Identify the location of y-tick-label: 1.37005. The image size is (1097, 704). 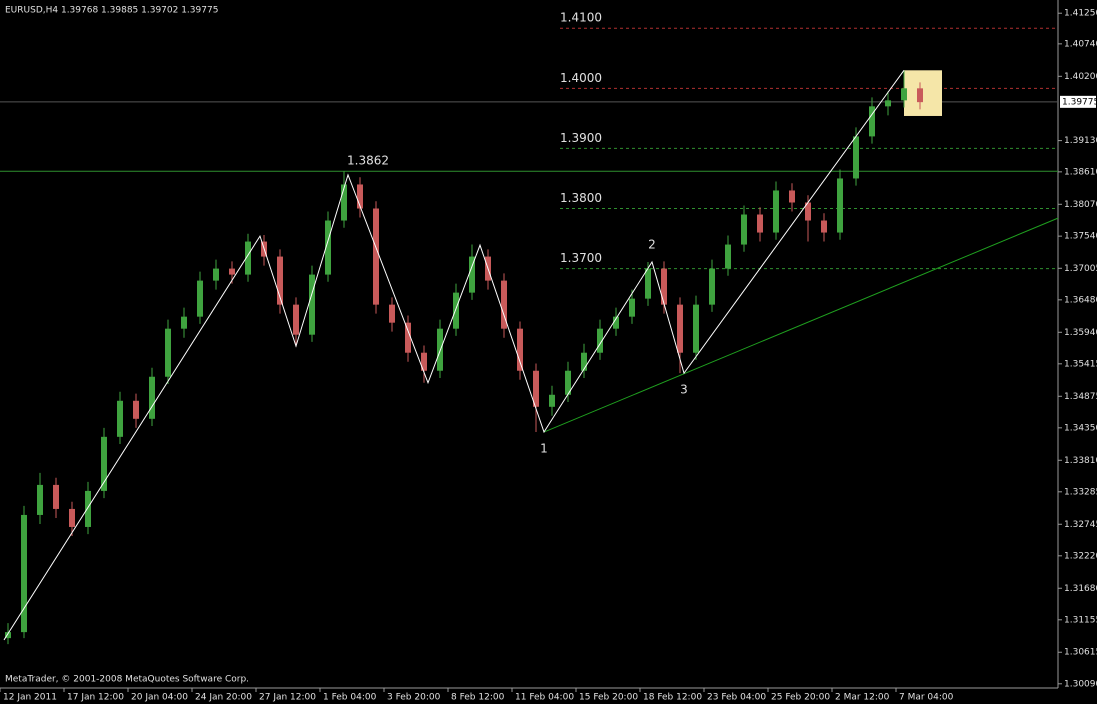
(1080, 269).